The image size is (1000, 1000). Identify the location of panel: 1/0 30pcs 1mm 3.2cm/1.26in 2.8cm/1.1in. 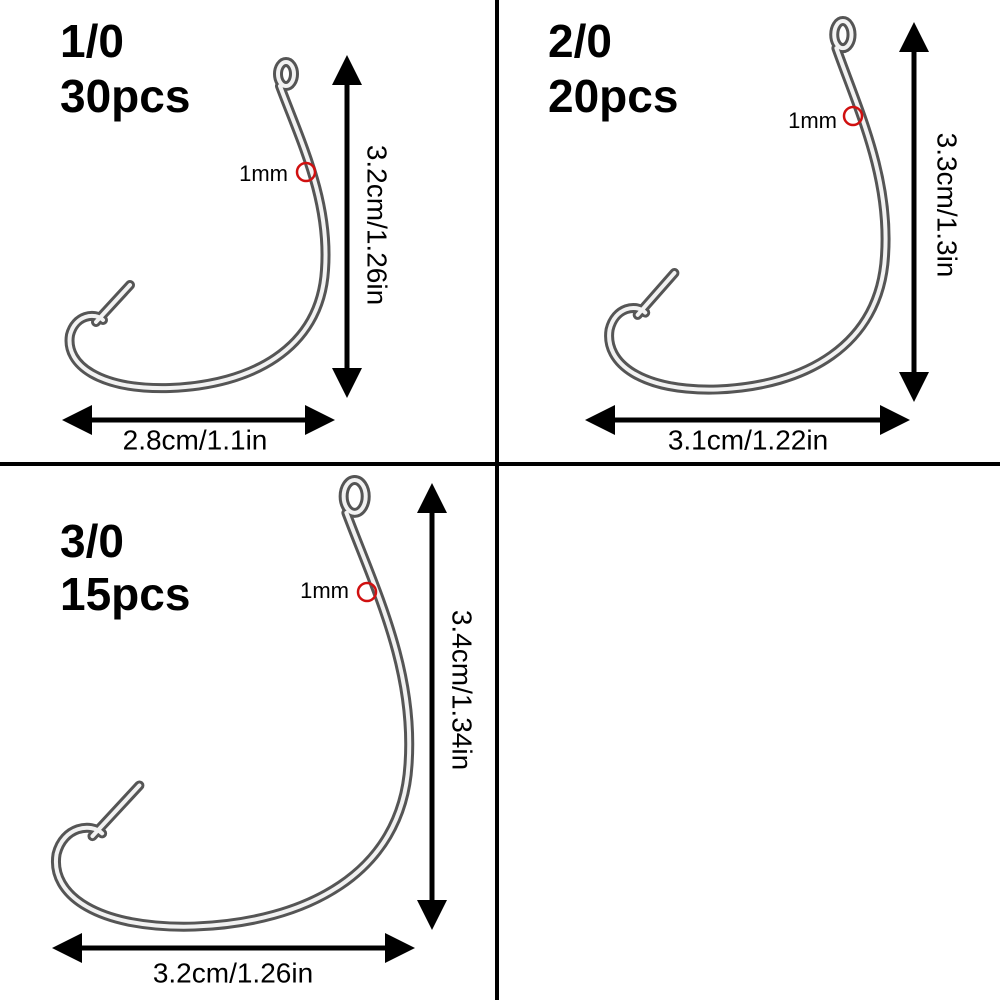
(226, 235).